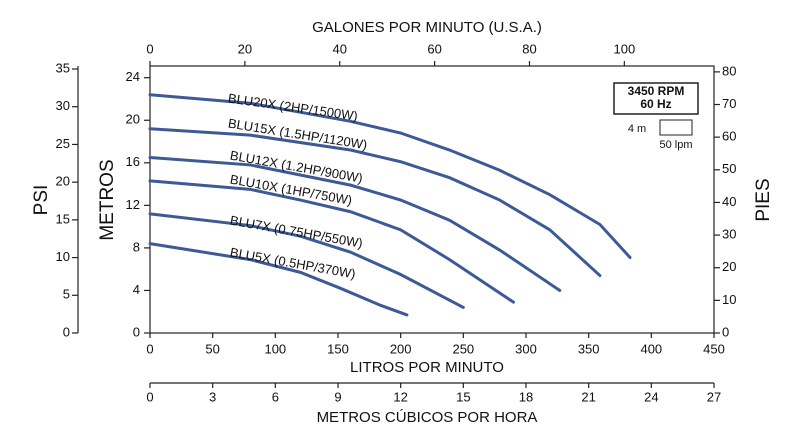 The image size is (803, 438). Describe the element at coordinates (293, 263) in the screenshot. I see `series-label: BLU5X (0.5HP/370W)` at that location.